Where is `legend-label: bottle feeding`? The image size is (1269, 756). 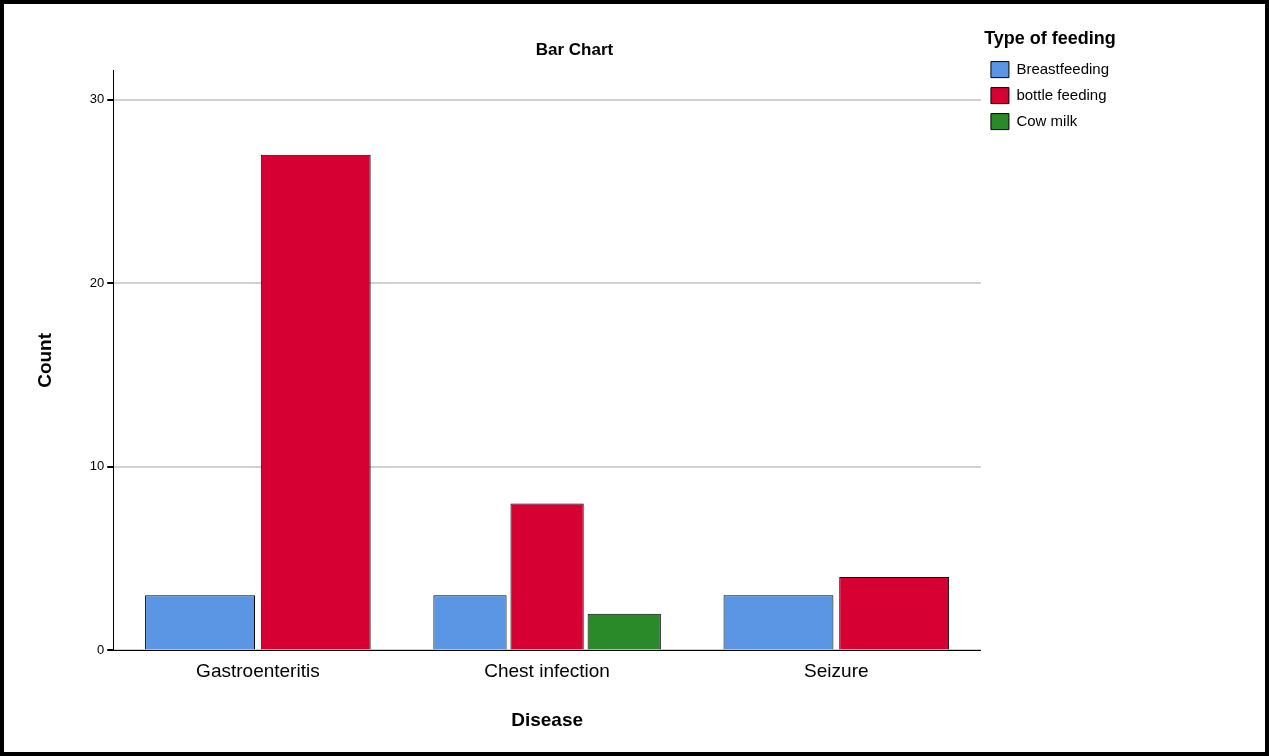
legend-label: bottle feeding is located at coordinates (1061, 94).